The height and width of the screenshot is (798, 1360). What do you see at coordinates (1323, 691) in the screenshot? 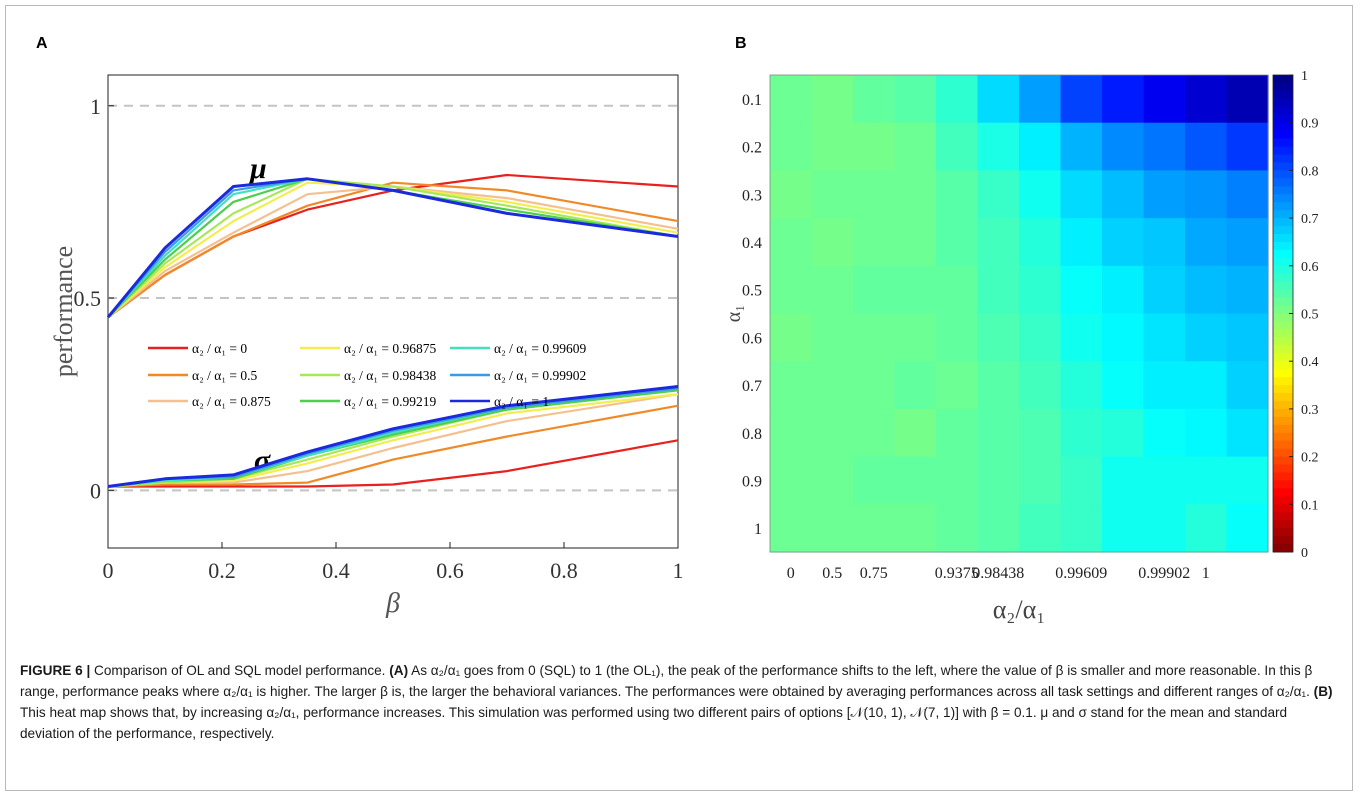
I see `caption-b-tag: (B)` at bounding box center [1323, 691].